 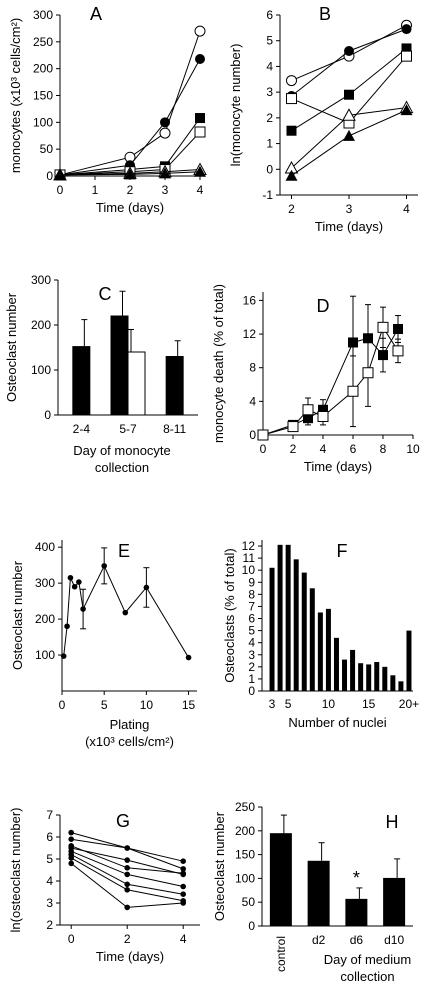 I want to click on x-tick-label: 5, so click(x=288, y=704).